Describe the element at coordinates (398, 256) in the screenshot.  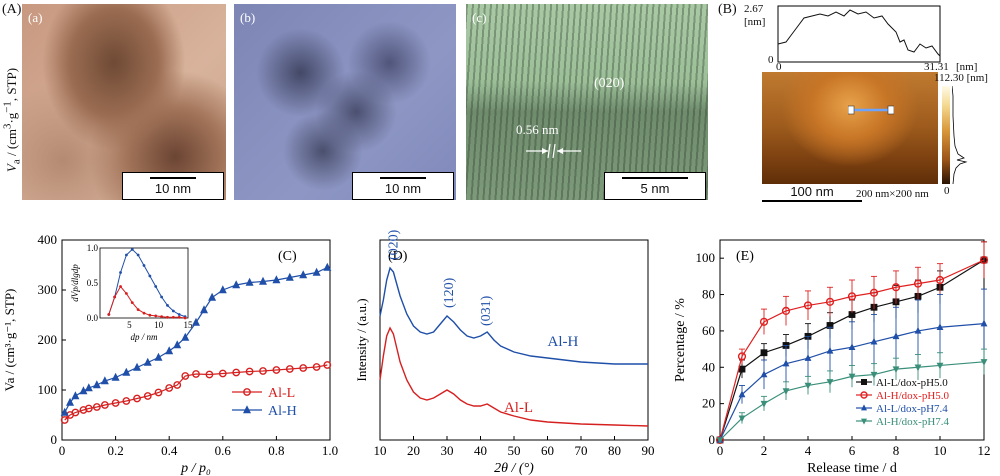
I see `chart-d-panel-label: (D)` at that location.